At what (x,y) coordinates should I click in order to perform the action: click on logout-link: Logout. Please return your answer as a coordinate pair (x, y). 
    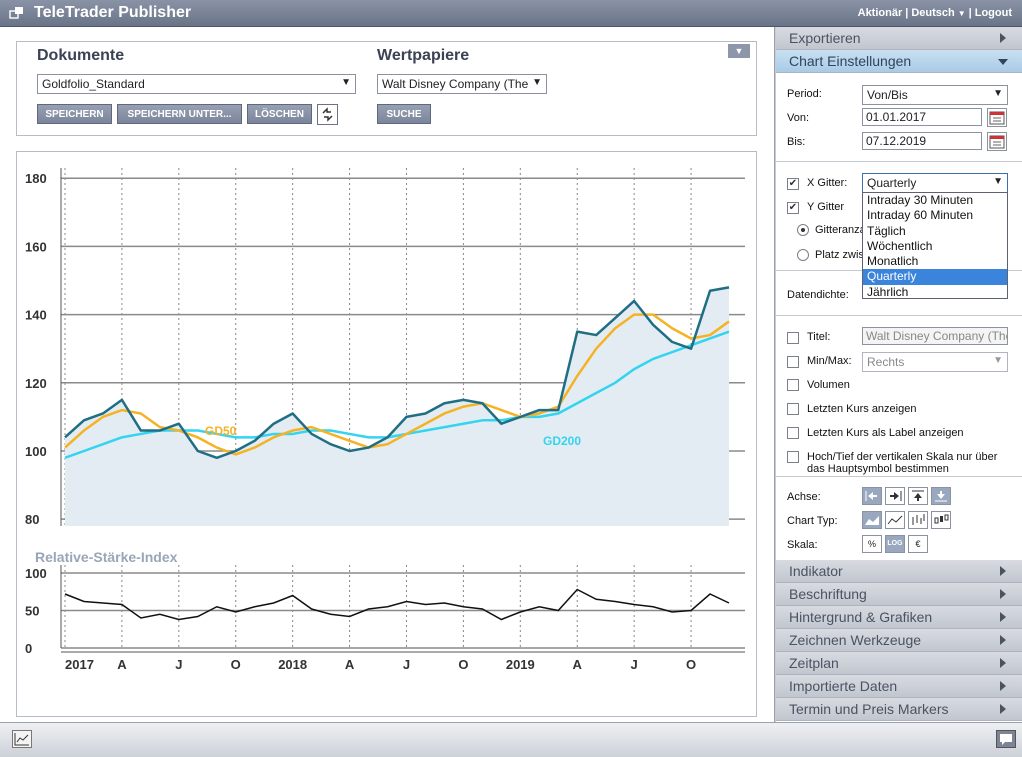
    Looking at the image, I should click on (993, 13).